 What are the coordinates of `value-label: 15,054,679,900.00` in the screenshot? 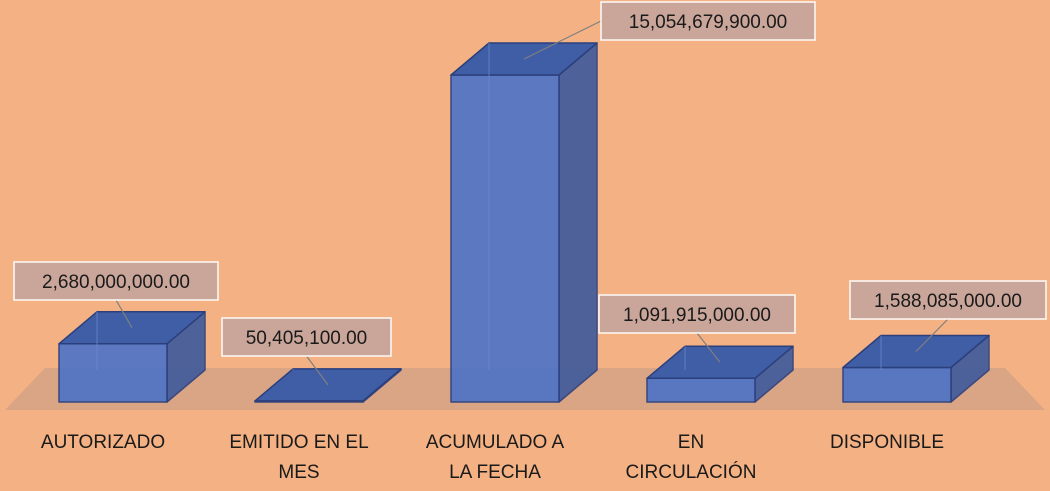 It's located at (708, 22).